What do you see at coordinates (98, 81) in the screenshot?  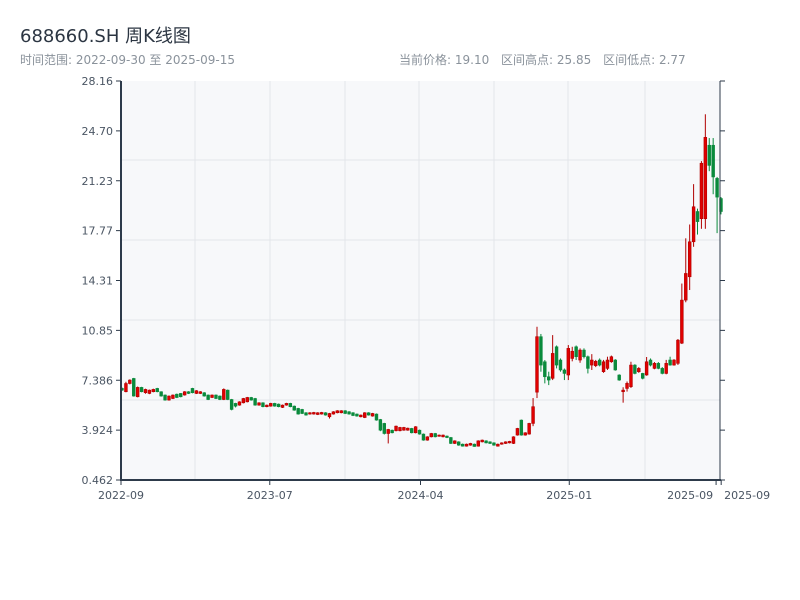 I see `y-tick-label: 28.16` at bounding box center [98, 81].